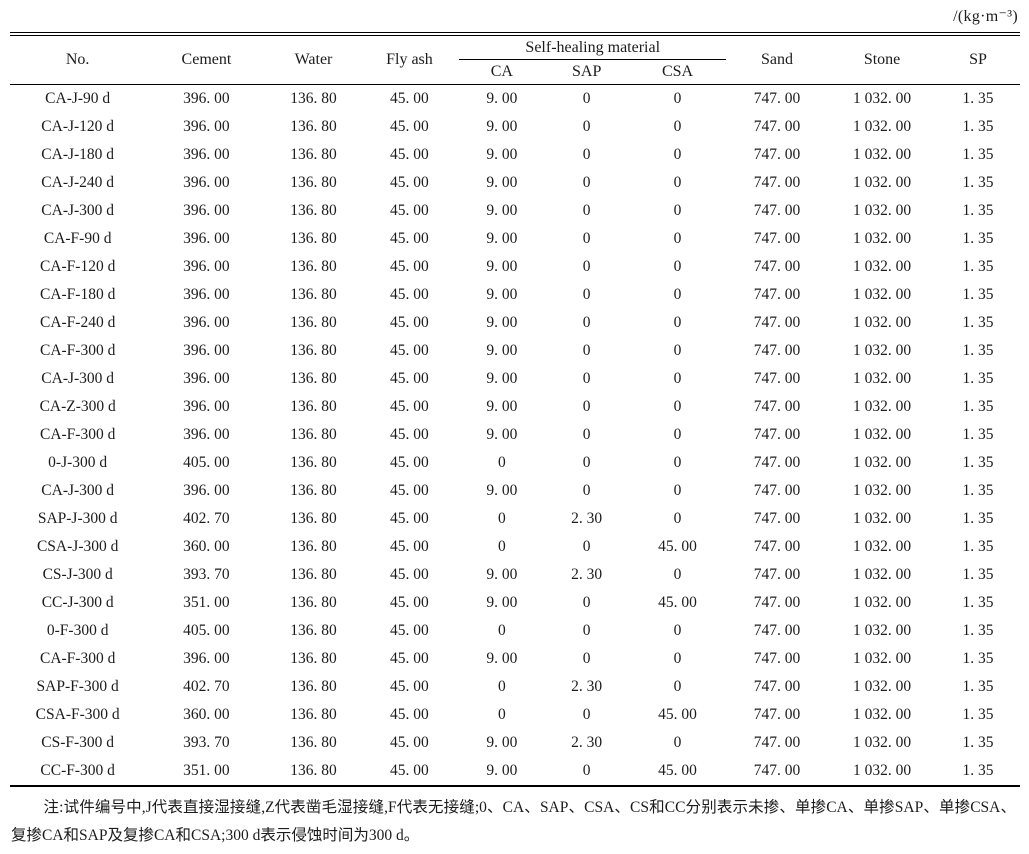  Describe the element at coordinates (78, 98) in the screenshot. I see `specimen-id-cell: CA-J-90 d` at that location.